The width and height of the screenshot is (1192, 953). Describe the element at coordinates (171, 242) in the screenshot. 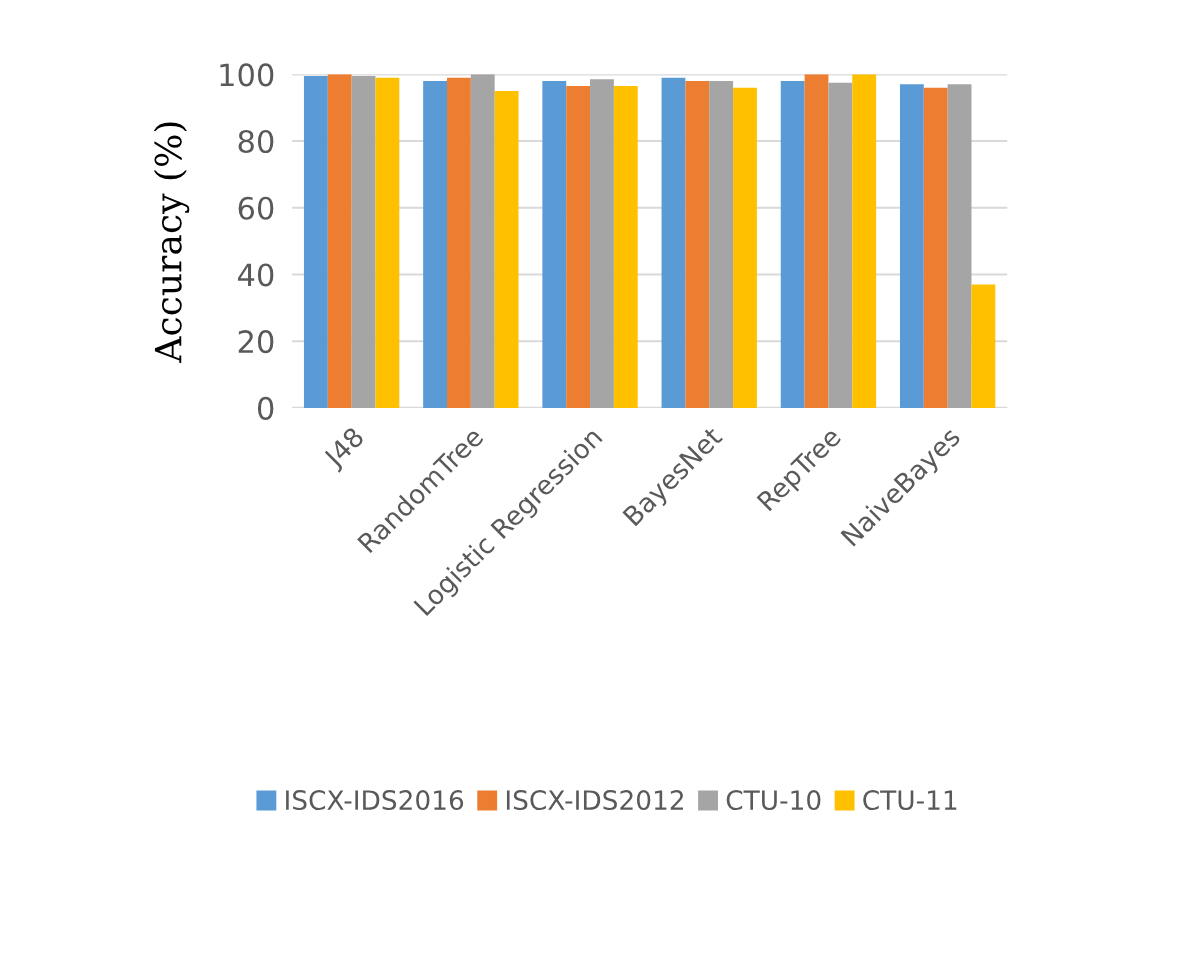

I see `y-axis-title: Accuracy (%)` at that location.